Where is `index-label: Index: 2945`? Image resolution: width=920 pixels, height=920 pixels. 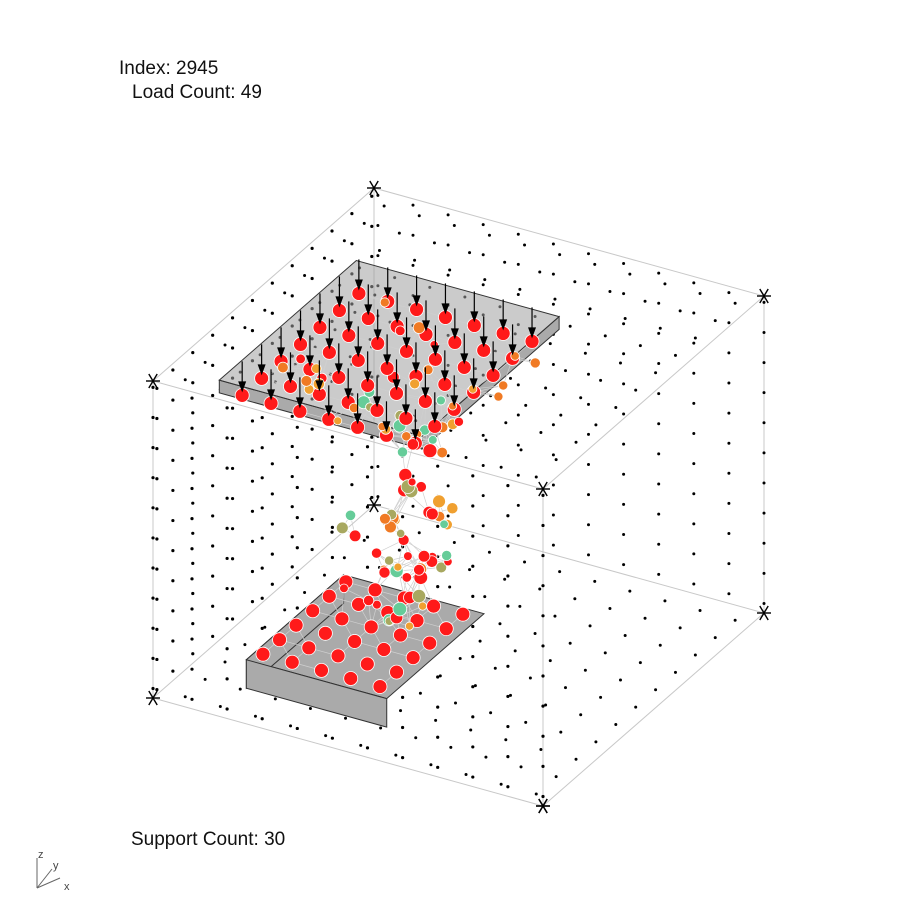 index-label: Index: 2945 is located at coordinates (169, 68).